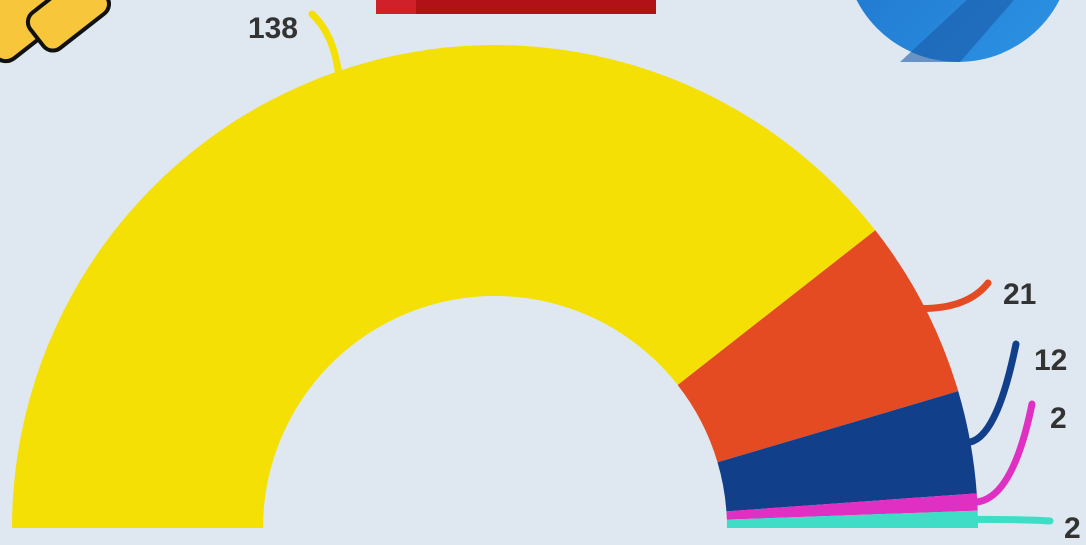 The height and width of the screenshot is (545, 1086). What do you see at coordinates (957, 31) in the screenshot?
I see `logo-stripe` at bounding box center [957, 31].